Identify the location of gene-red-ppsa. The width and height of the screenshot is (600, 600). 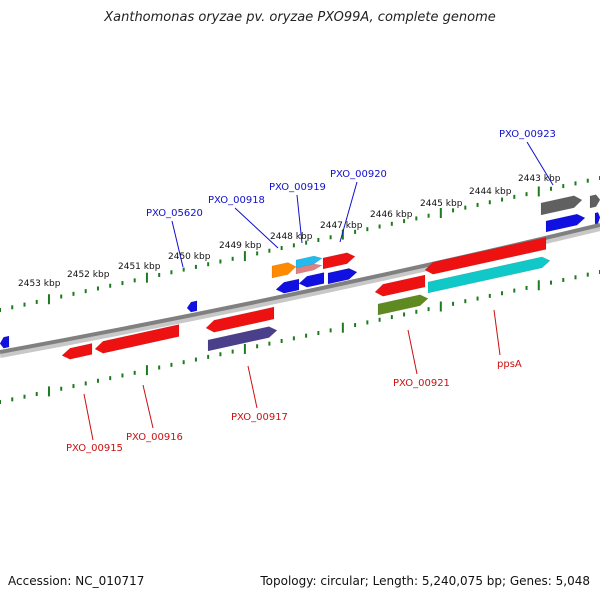
(485, 256).